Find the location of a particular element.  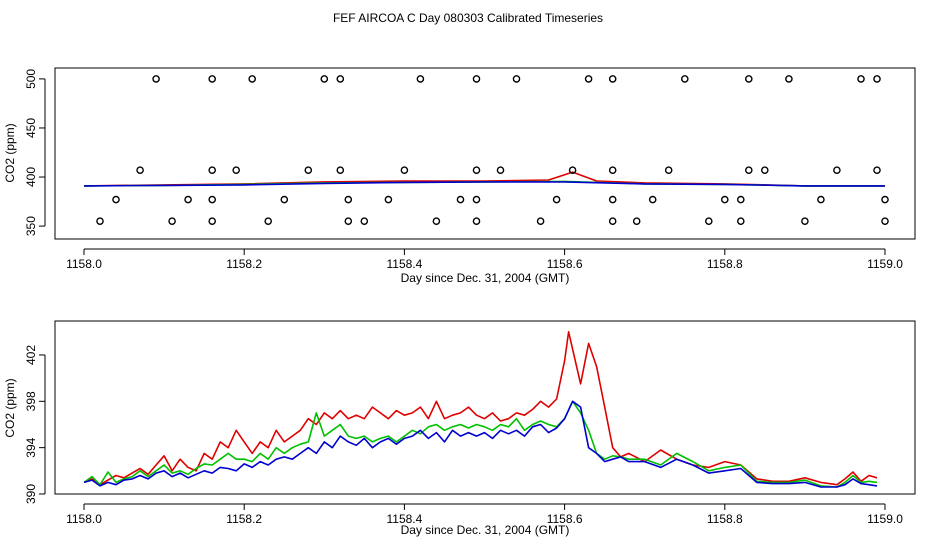

series-line-green is located at coordinates (480, 444).